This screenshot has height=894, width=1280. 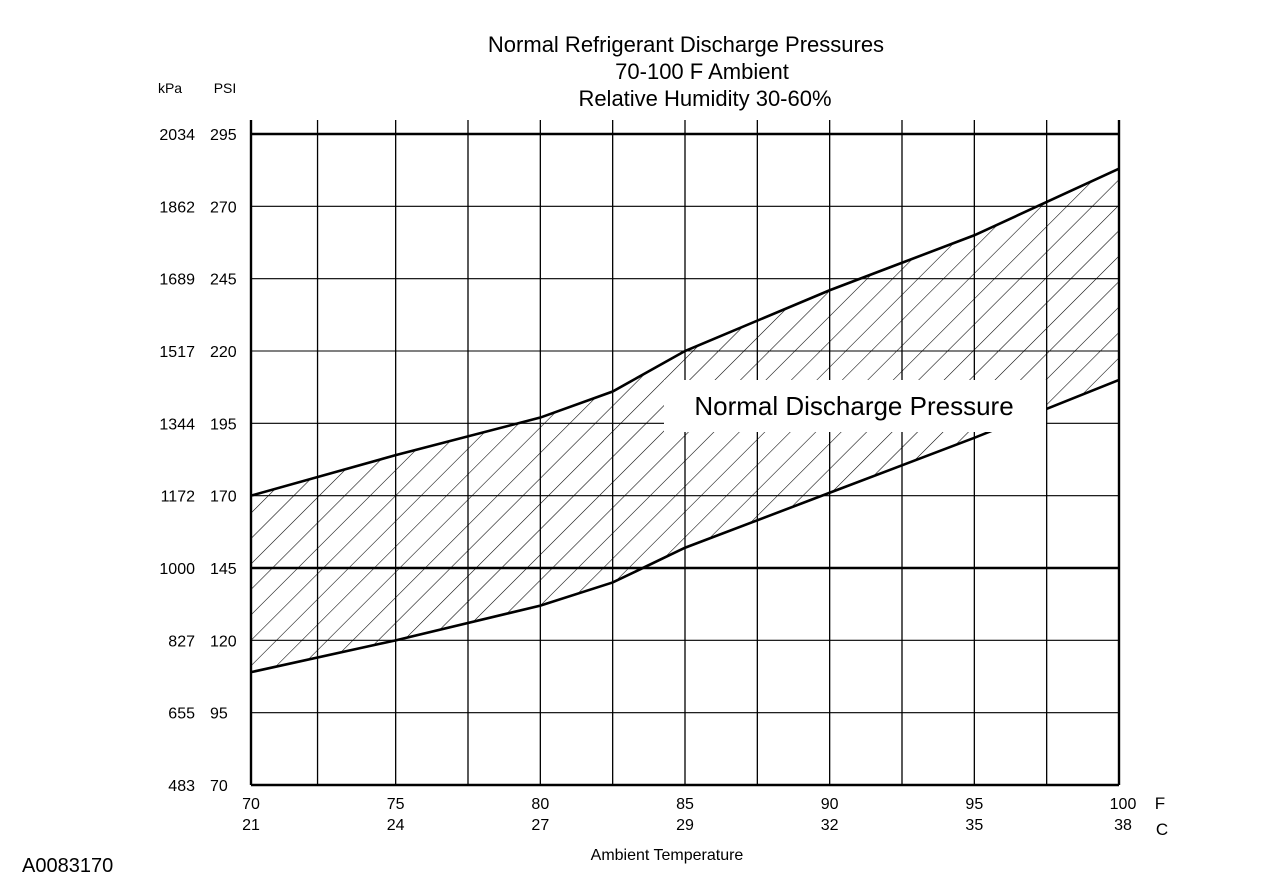 I want to click on y-tick-psi-70: 70, so click(x=219, y=786).